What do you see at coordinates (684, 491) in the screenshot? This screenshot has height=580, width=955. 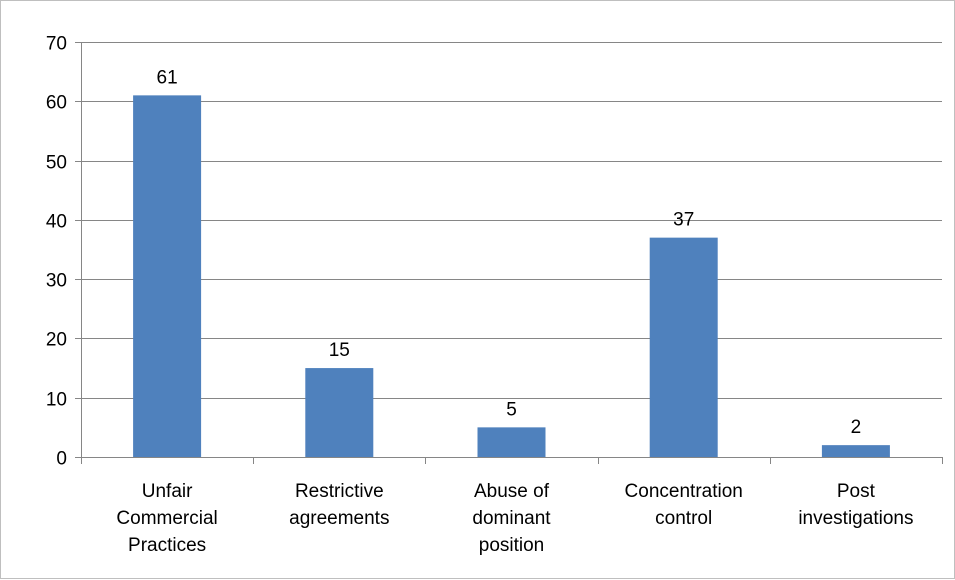 I see `category-label-line: Concentration` at bounding box center [684, 491].